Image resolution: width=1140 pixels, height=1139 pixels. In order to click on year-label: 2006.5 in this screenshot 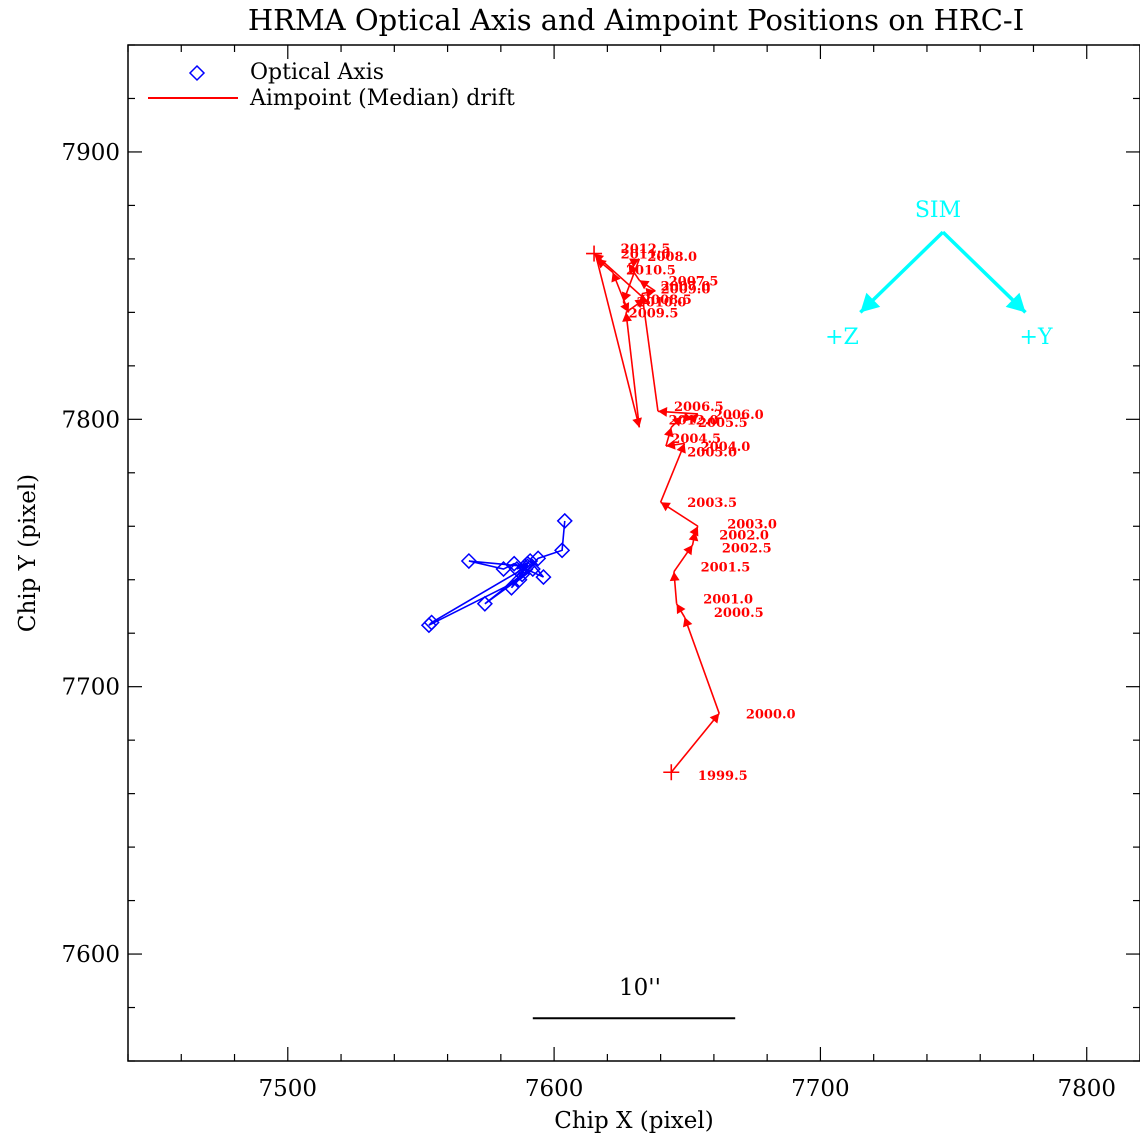, I will do `click(699, 407)`.